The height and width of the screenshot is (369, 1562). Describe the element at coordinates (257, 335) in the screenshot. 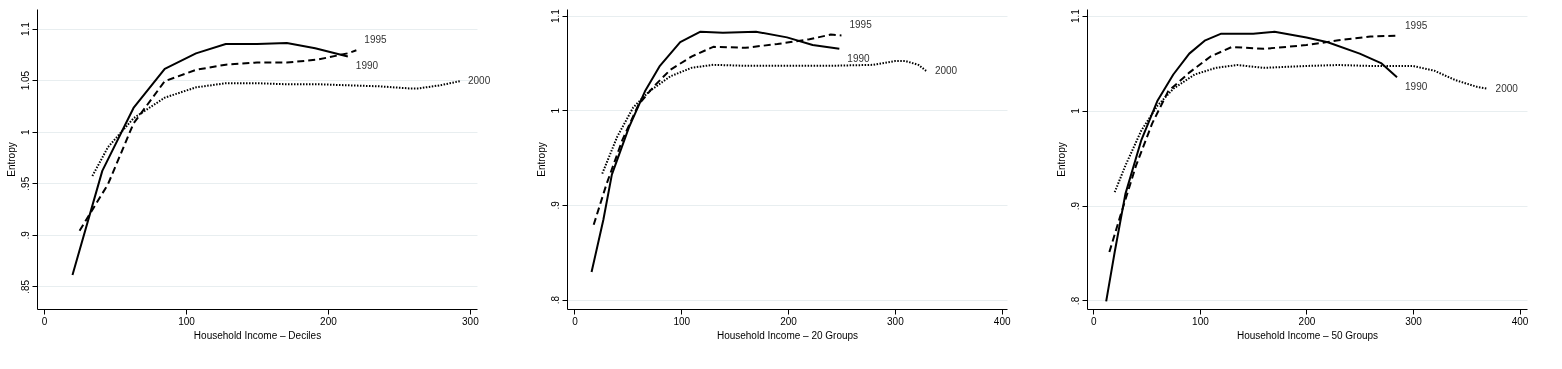

I see `x-axis-title: Household Income – Deciles` at that location.